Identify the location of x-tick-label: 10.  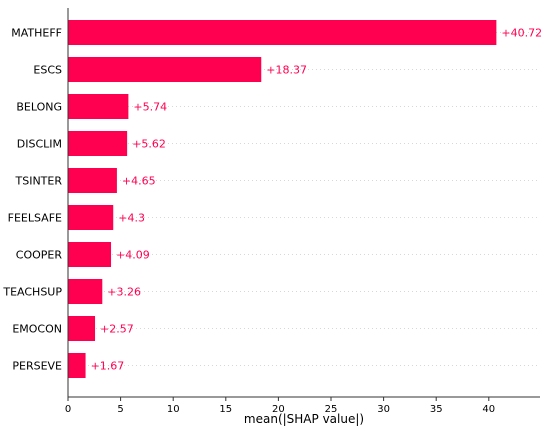
(173, 409).